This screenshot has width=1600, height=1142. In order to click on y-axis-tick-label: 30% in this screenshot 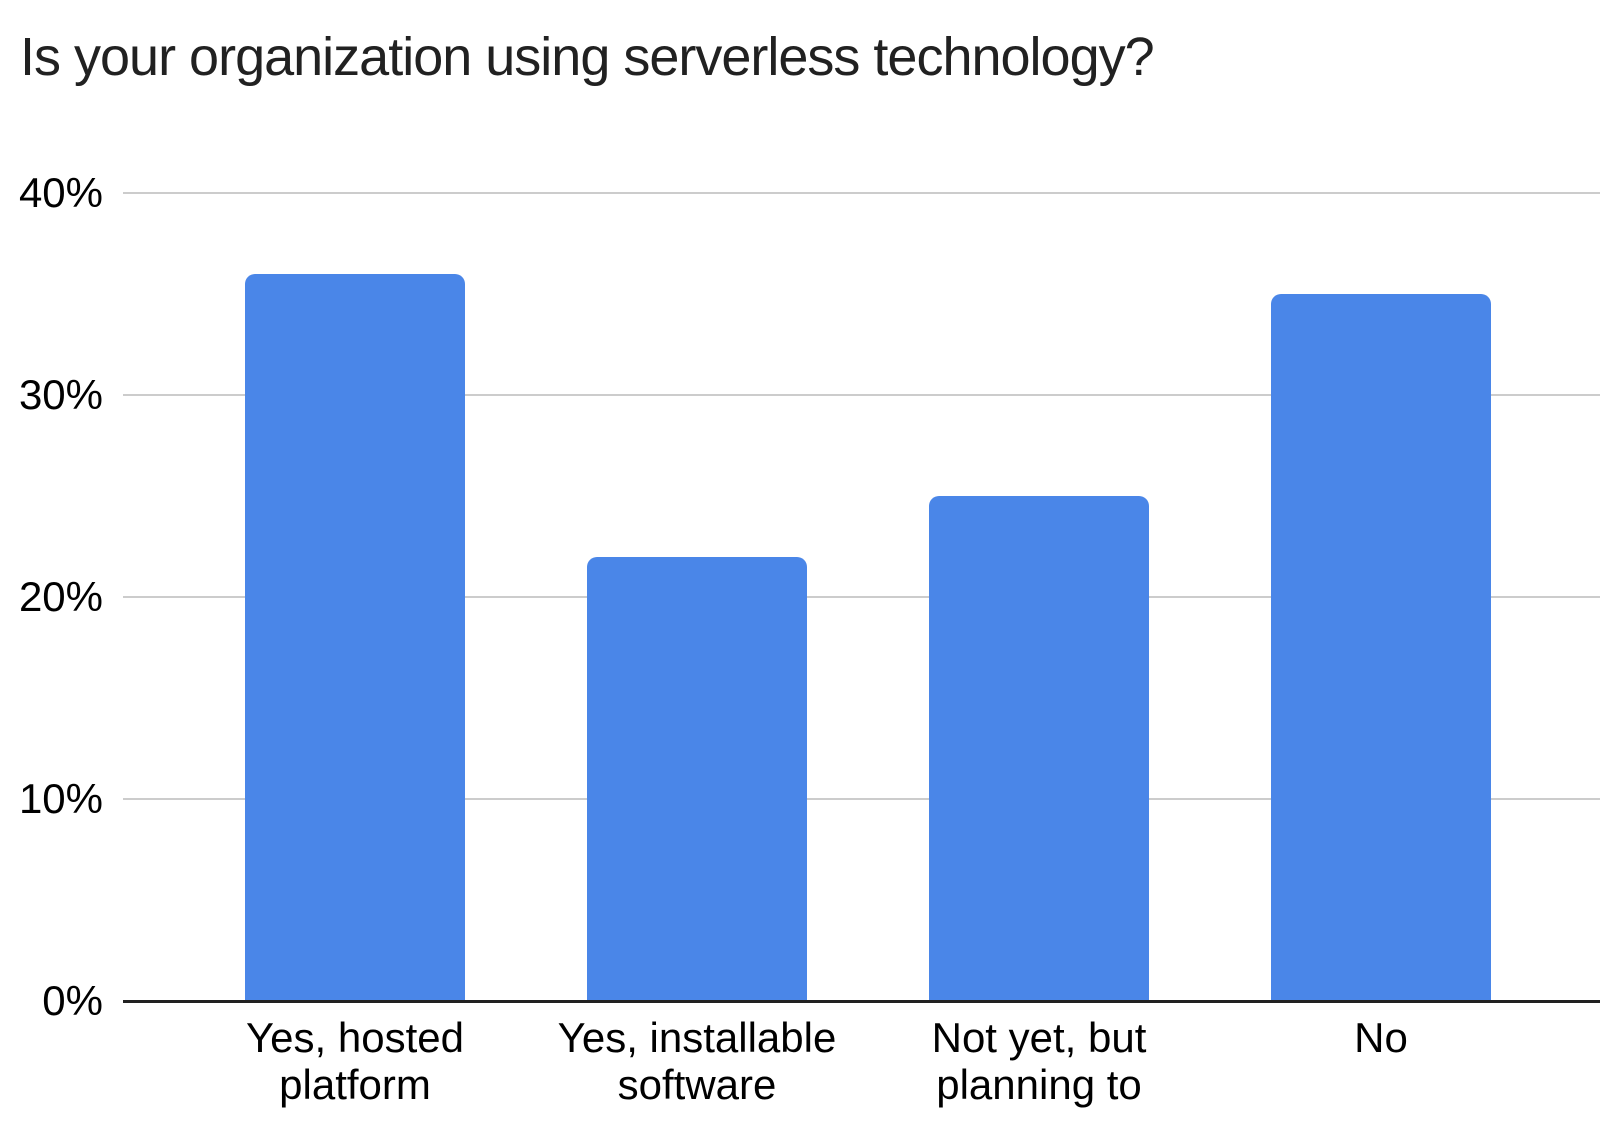, I will do `click(60, 394)`.